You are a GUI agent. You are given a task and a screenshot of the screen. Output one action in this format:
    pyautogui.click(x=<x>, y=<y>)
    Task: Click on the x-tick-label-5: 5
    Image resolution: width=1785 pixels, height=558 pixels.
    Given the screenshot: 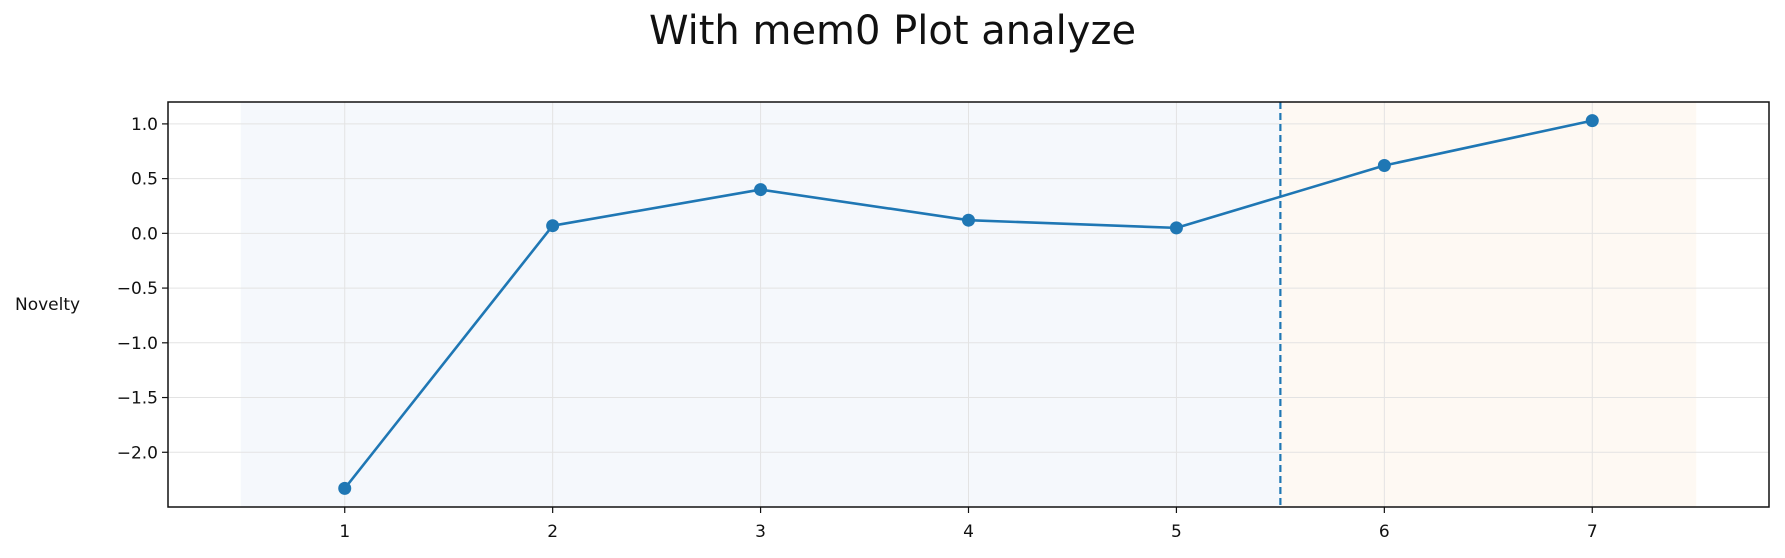 What is the action you would take?
    pyautogui.click(x=1176, y=532)
    